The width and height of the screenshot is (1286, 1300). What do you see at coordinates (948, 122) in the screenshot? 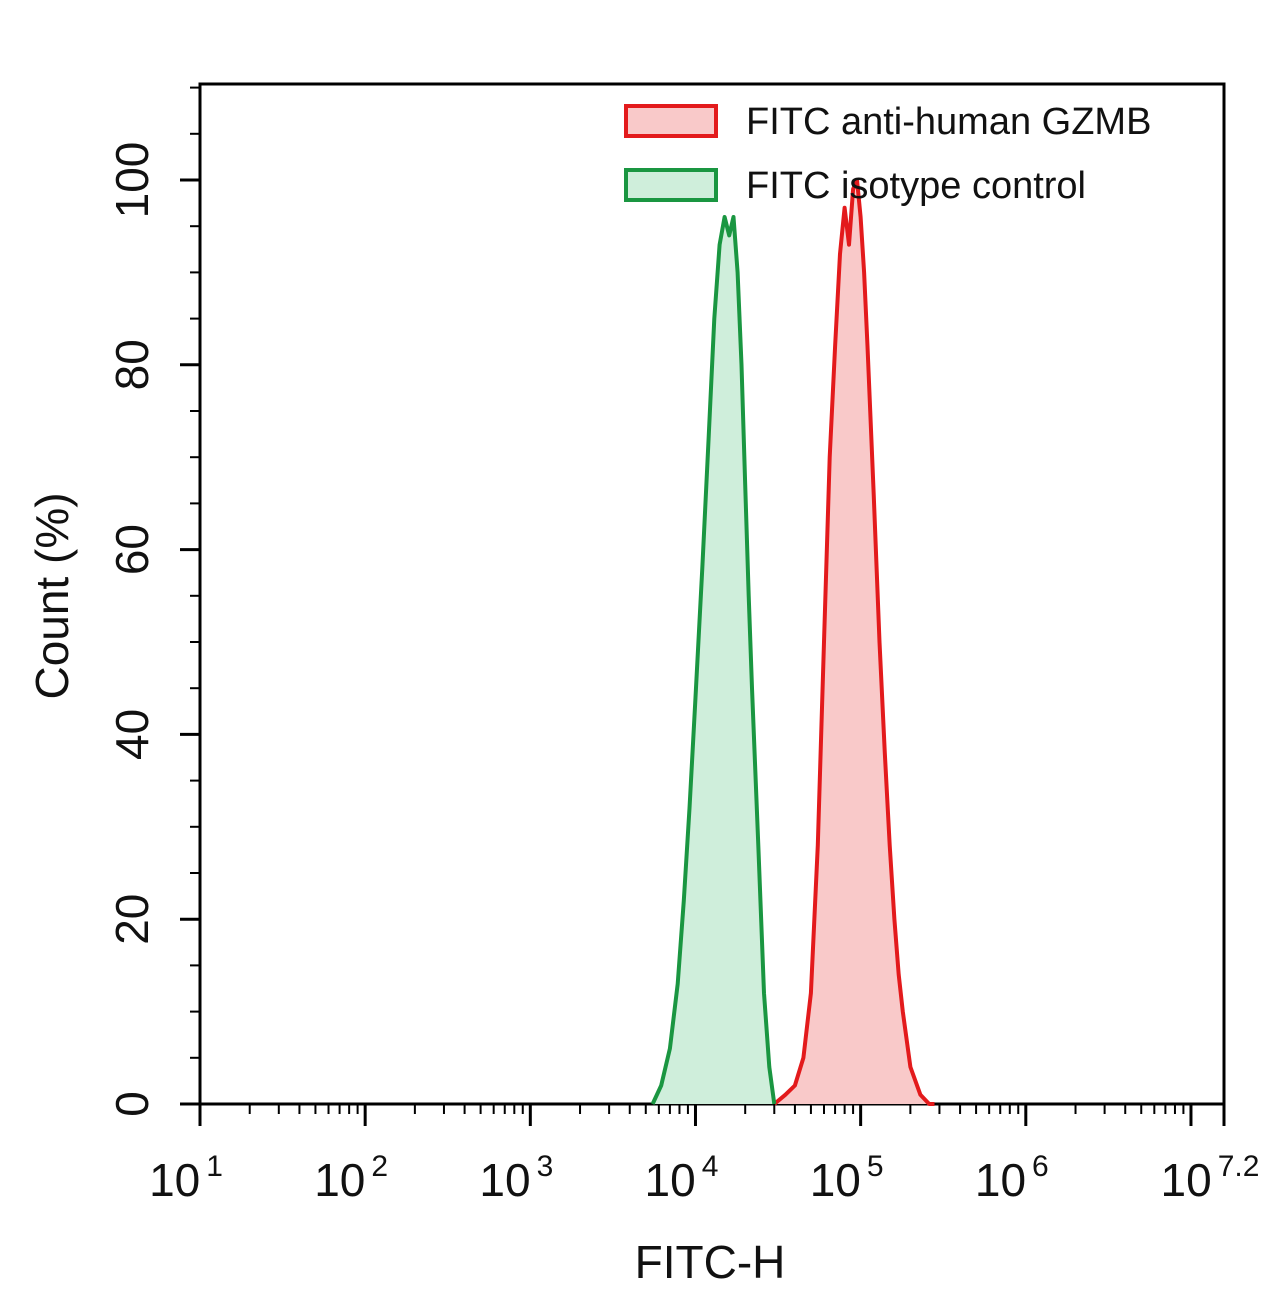
I see `legend-label-0: FITC anti-human GZMB` at bounding box center [948, 122].